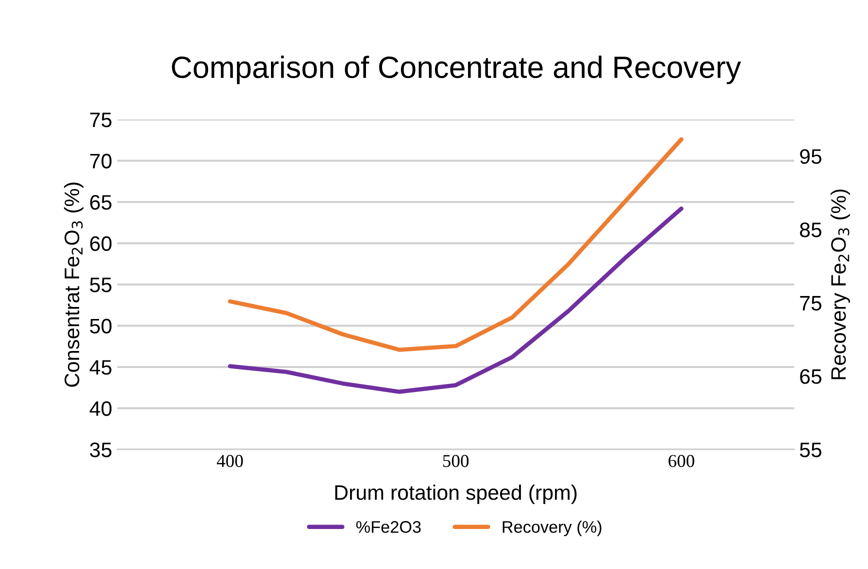 The width and height of the screenshot is (868, 569). I want to click on y-tick-label: 50, so click(101, 326).